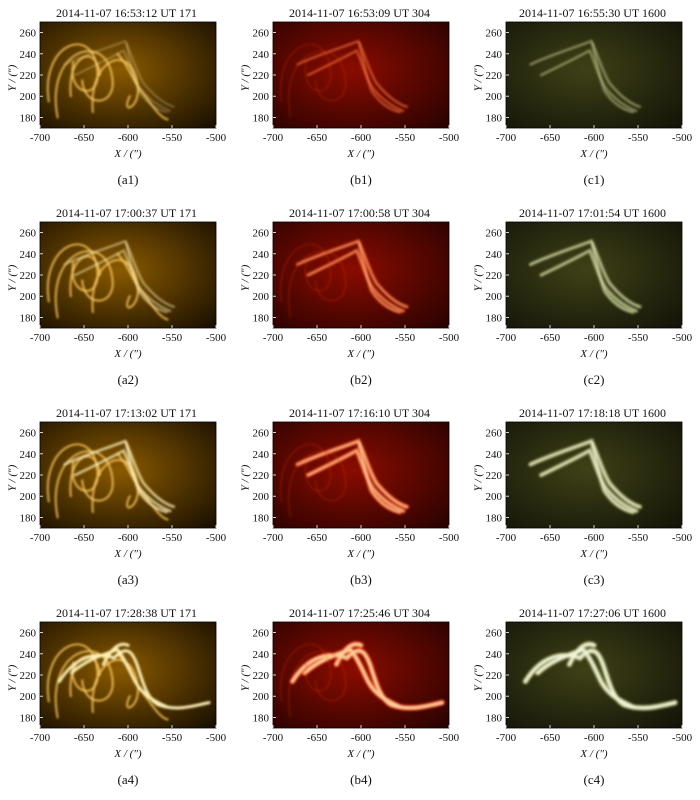 This screenshot has width=700, height=800. I want to click on panel-label: (a2), so click(128, 379).